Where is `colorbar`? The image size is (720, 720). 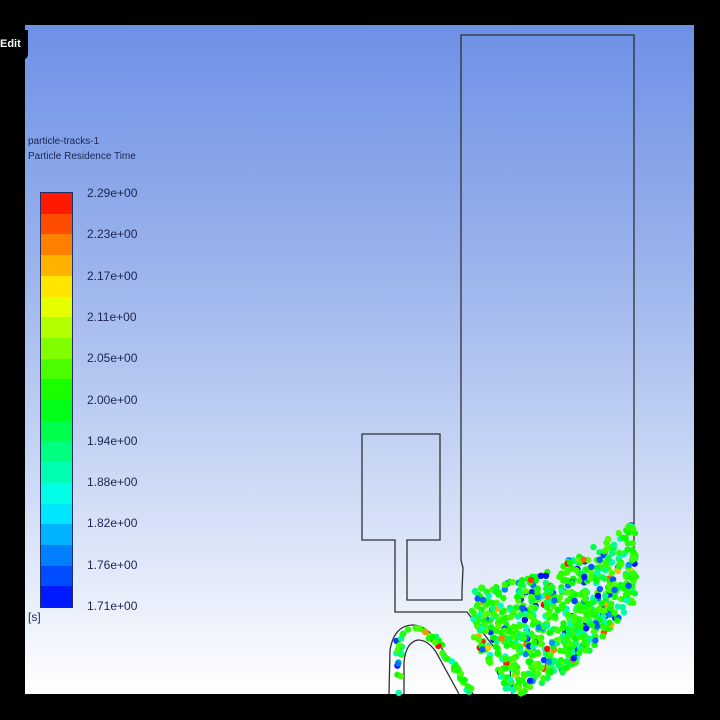 colorbar is located at coordinates (56, 400).